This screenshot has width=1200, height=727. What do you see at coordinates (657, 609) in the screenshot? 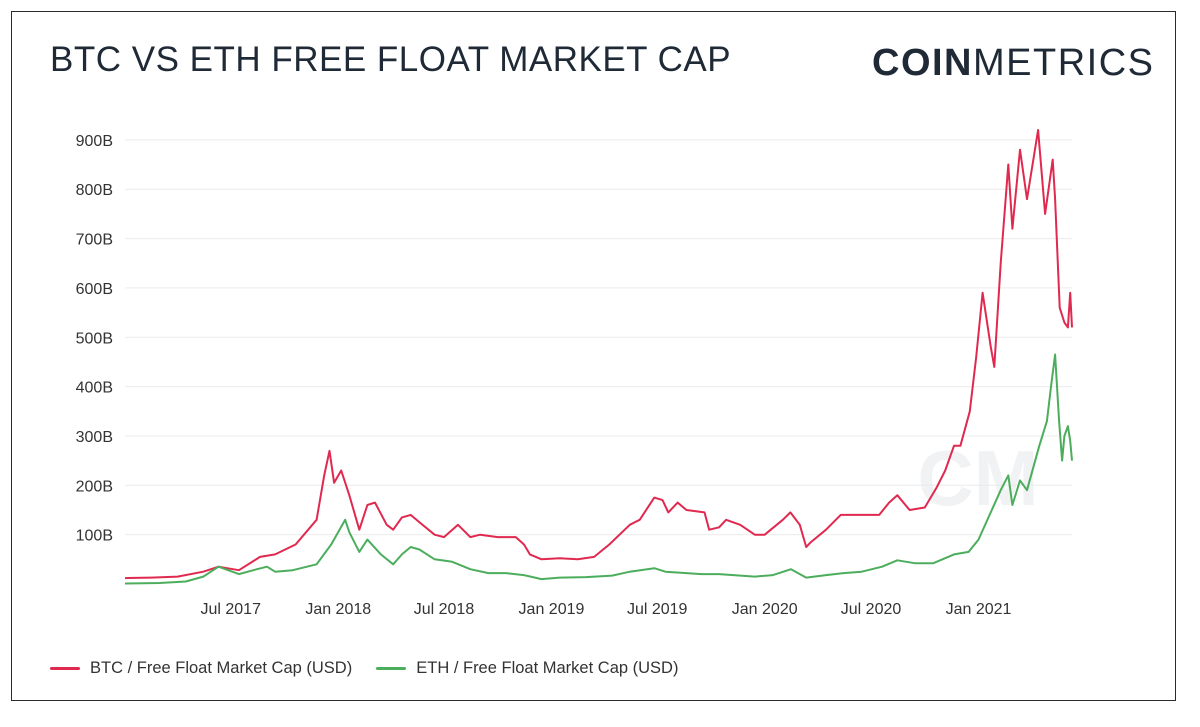
I see `x-tick-label: Jul 2019` at bounding box center [657, 609].